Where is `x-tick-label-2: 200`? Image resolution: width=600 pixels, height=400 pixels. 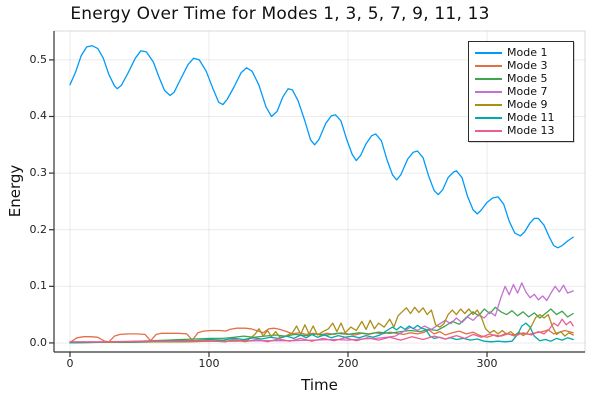 x-tick-label-2: 200 is located at coordinates (348, 363).